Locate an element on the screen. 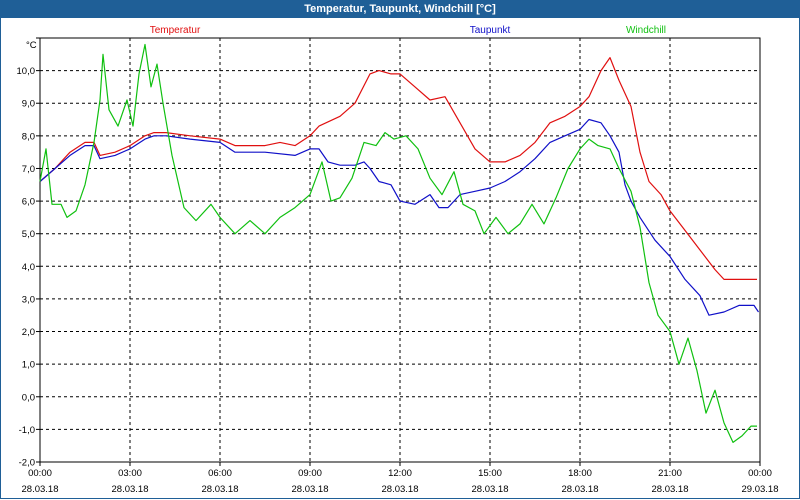 The image size is (800, 500). x-tick-time-label: 09:00 is located at coordinates (310, 473).